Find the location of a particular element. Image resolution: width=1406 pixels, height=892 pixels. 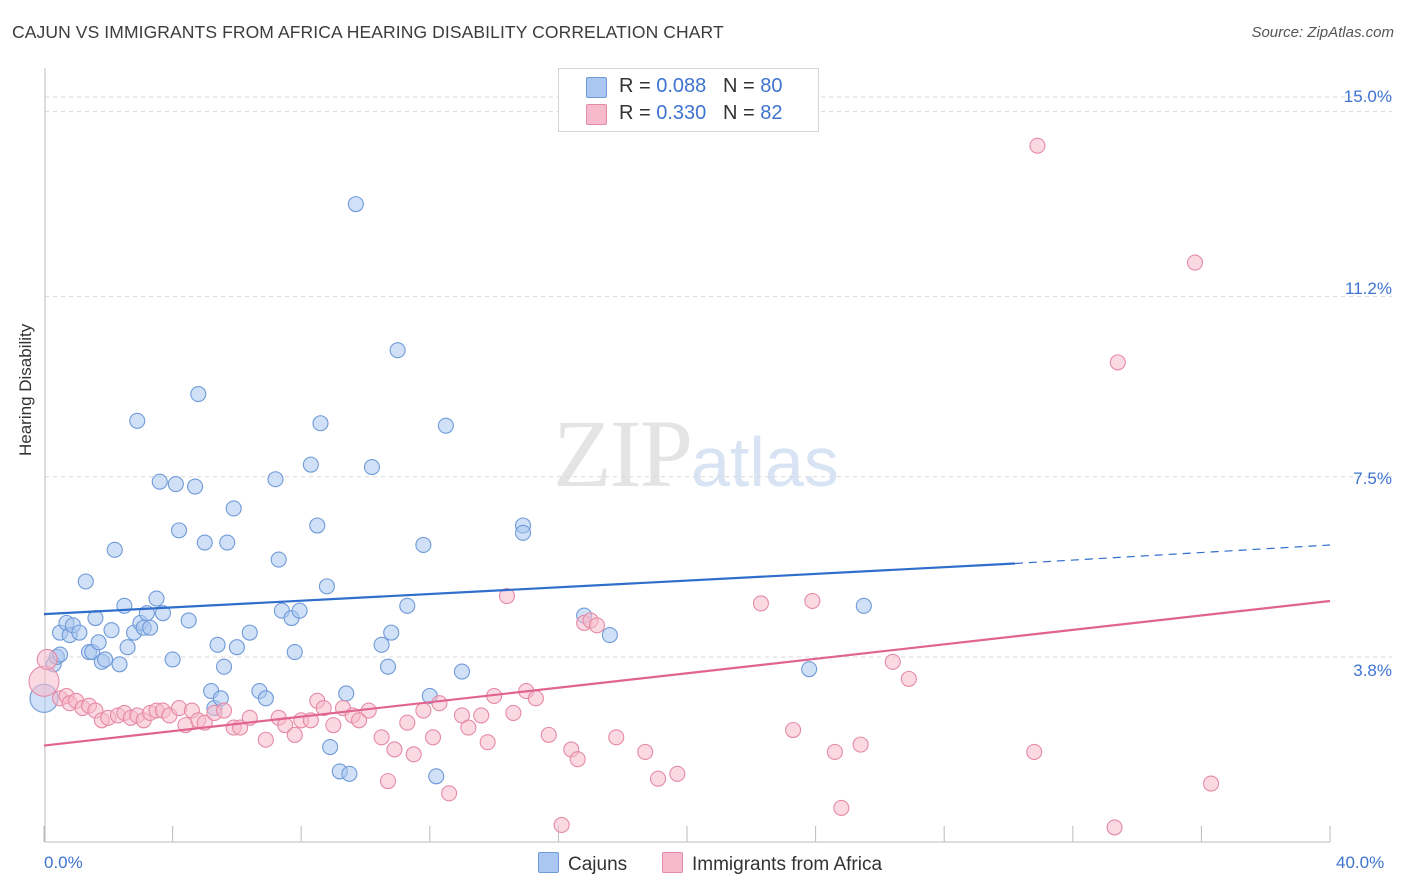

bottom-legend-swatch-africa is located at coordinates (672, 862).